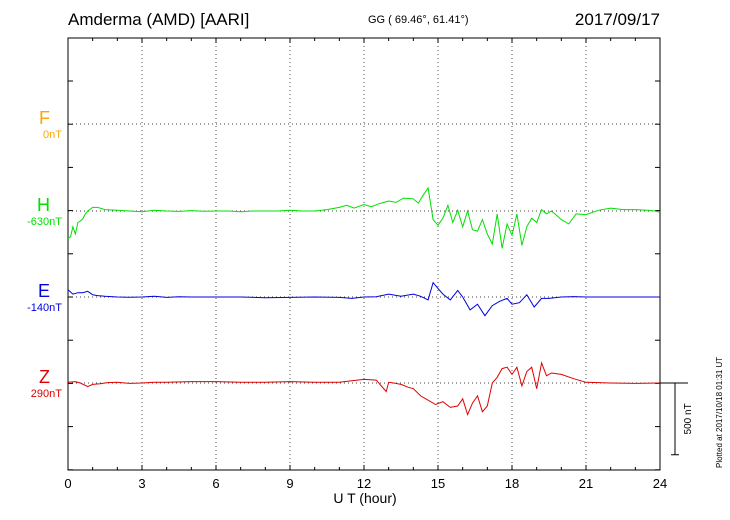 This screenshot has height=520, width=730. Describe the element at coordinates (363, 299) in the screenshot. I see `series-line-e` at that location.